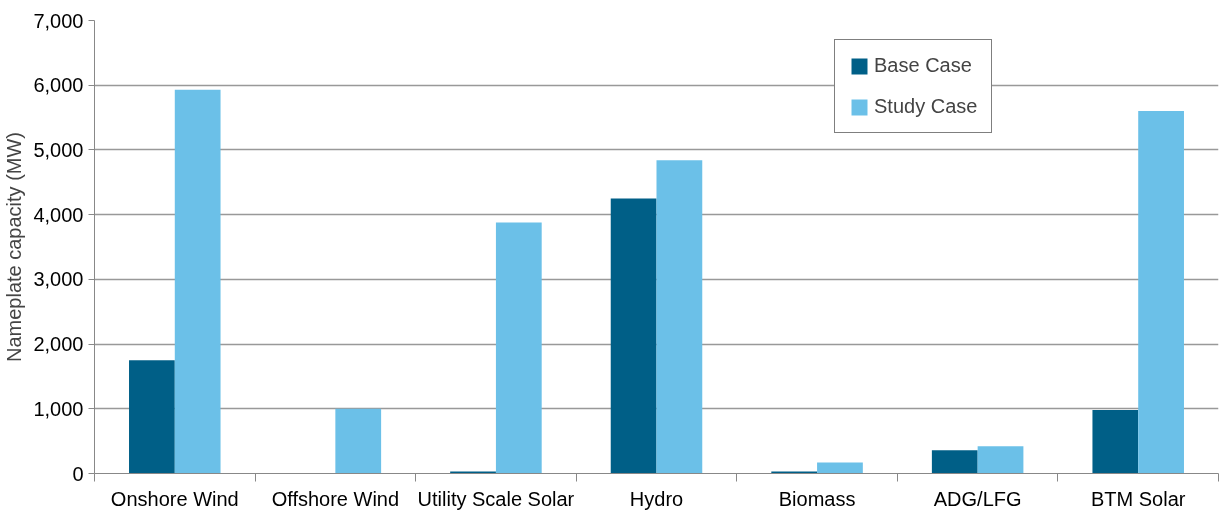 Image resolution: width=1228 pixels, height=518 pixels. What do you see at coordinates (58, 279) in the screenshot?
I see `y-tick-label: 3,000` at bounding box center [58, 279].